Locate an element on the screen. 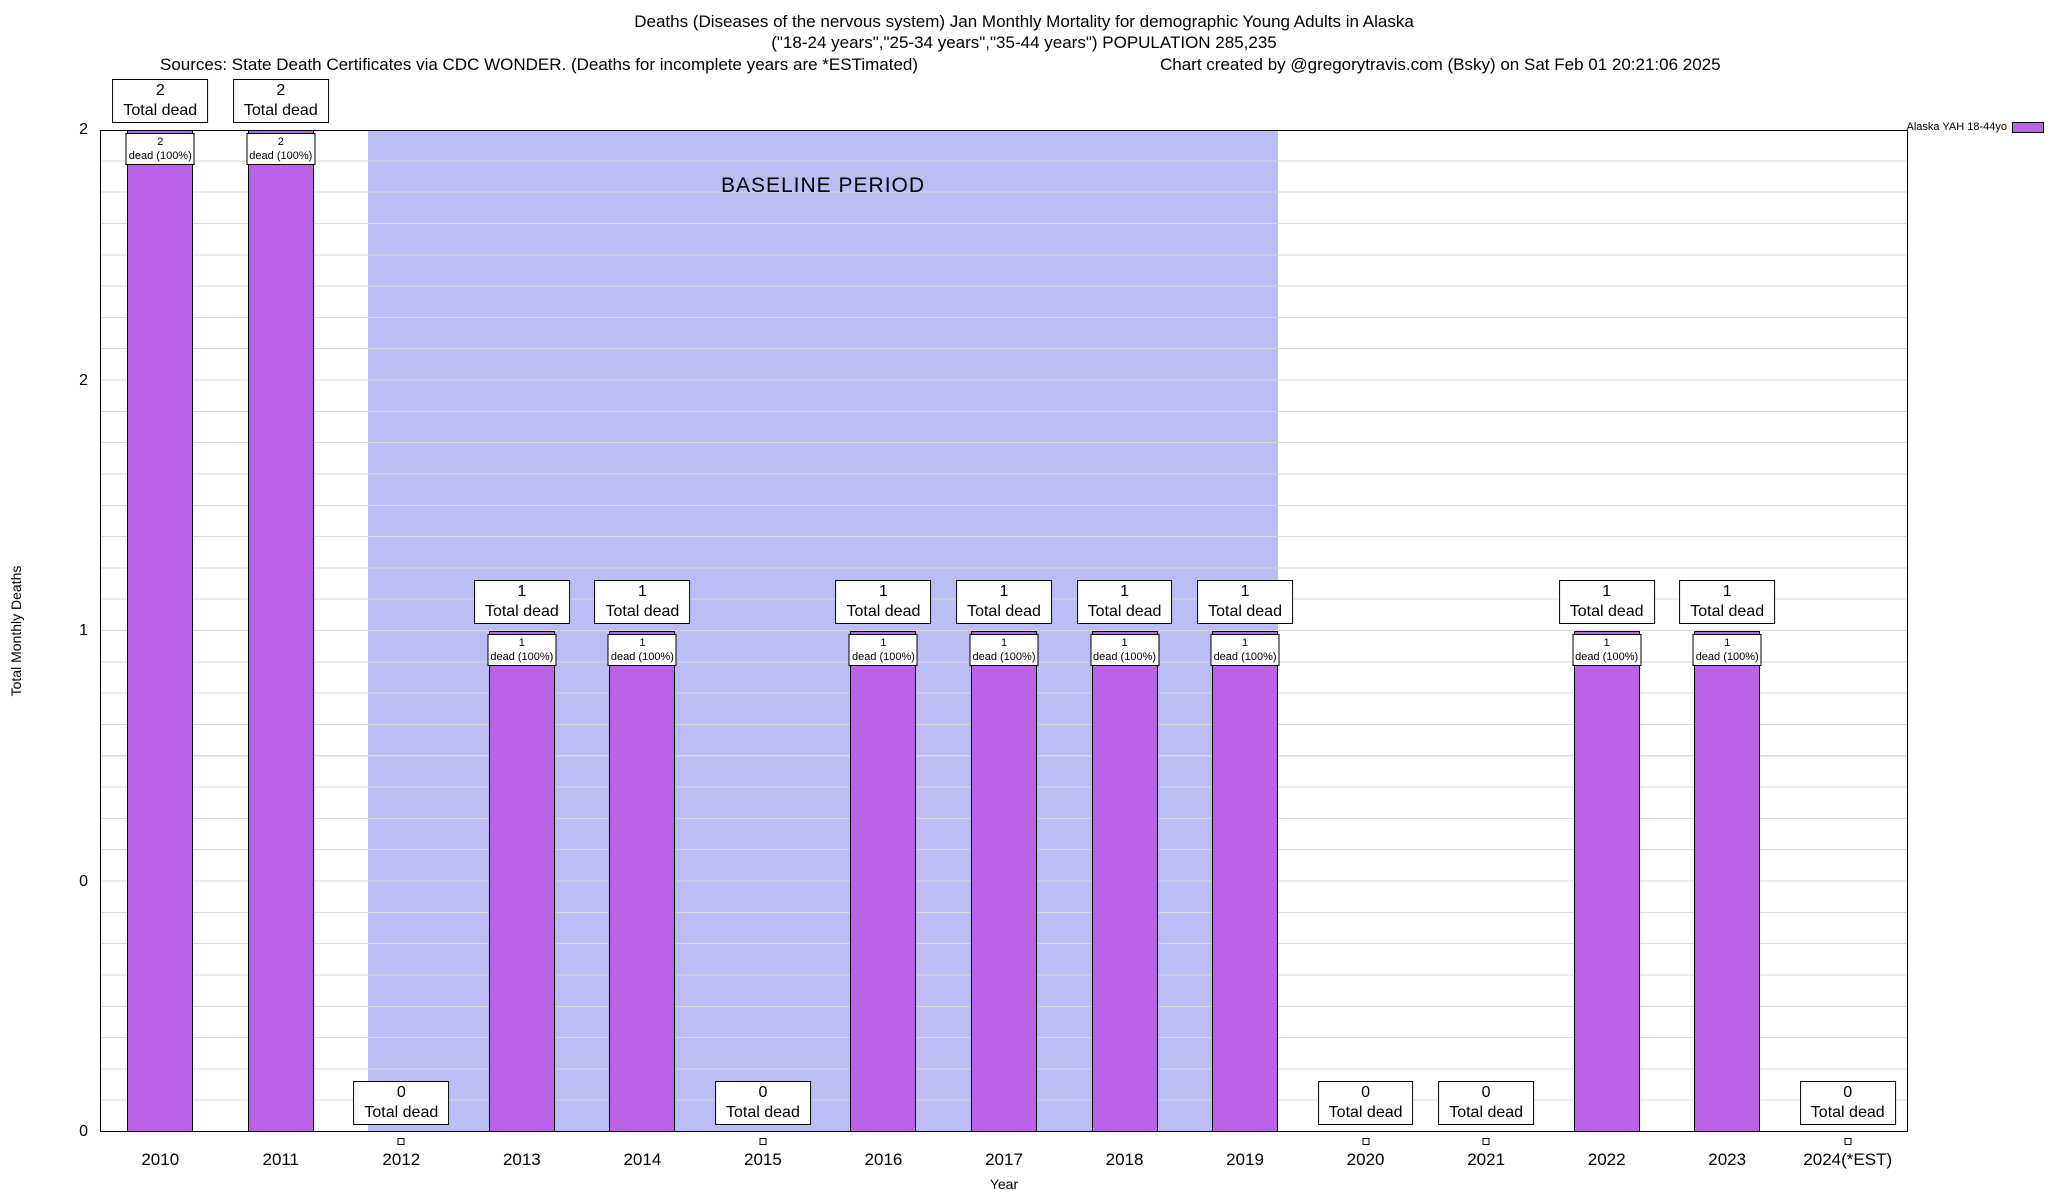 This screenshot has width=2048, height=1200. x-axis-tick-label: 2022 is located at coordinates (1606, 1159).